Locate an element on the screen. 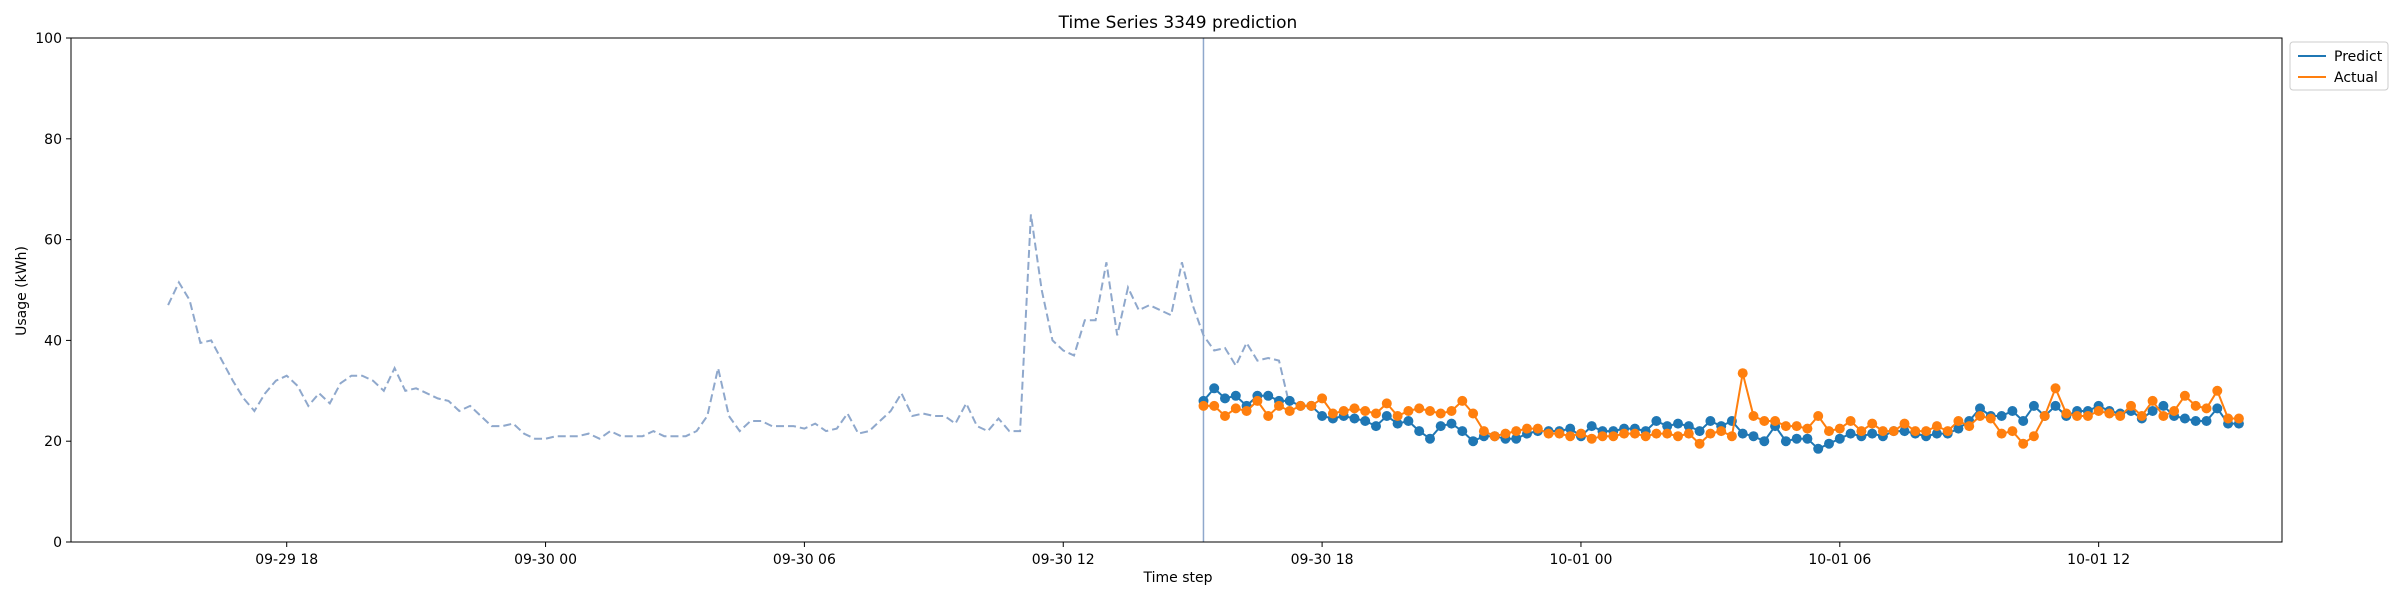 The width and height of the screenshot is (2400, 600). x-tick-label: 09-30 18 is located at coordinates (1322, 560).